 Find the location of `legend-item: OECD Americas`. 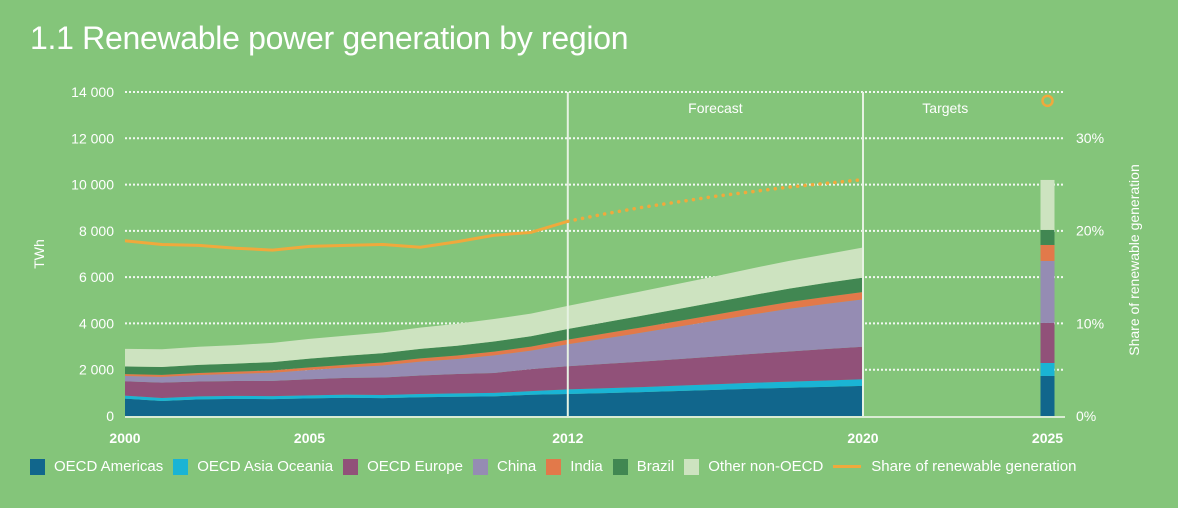

legend-item: OECD Americas is located at coordinates (96, 466).